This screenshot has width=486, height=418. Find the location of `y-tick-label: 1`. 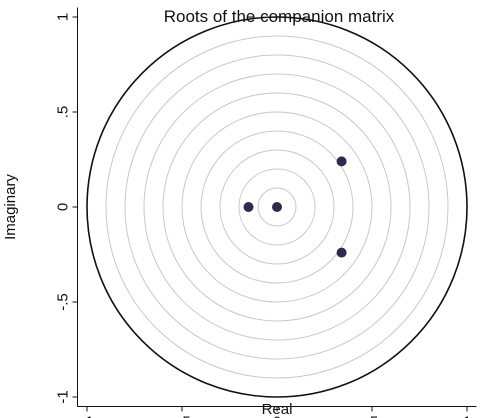

y-tick-label: 1 is located at coordinates (63, 17).